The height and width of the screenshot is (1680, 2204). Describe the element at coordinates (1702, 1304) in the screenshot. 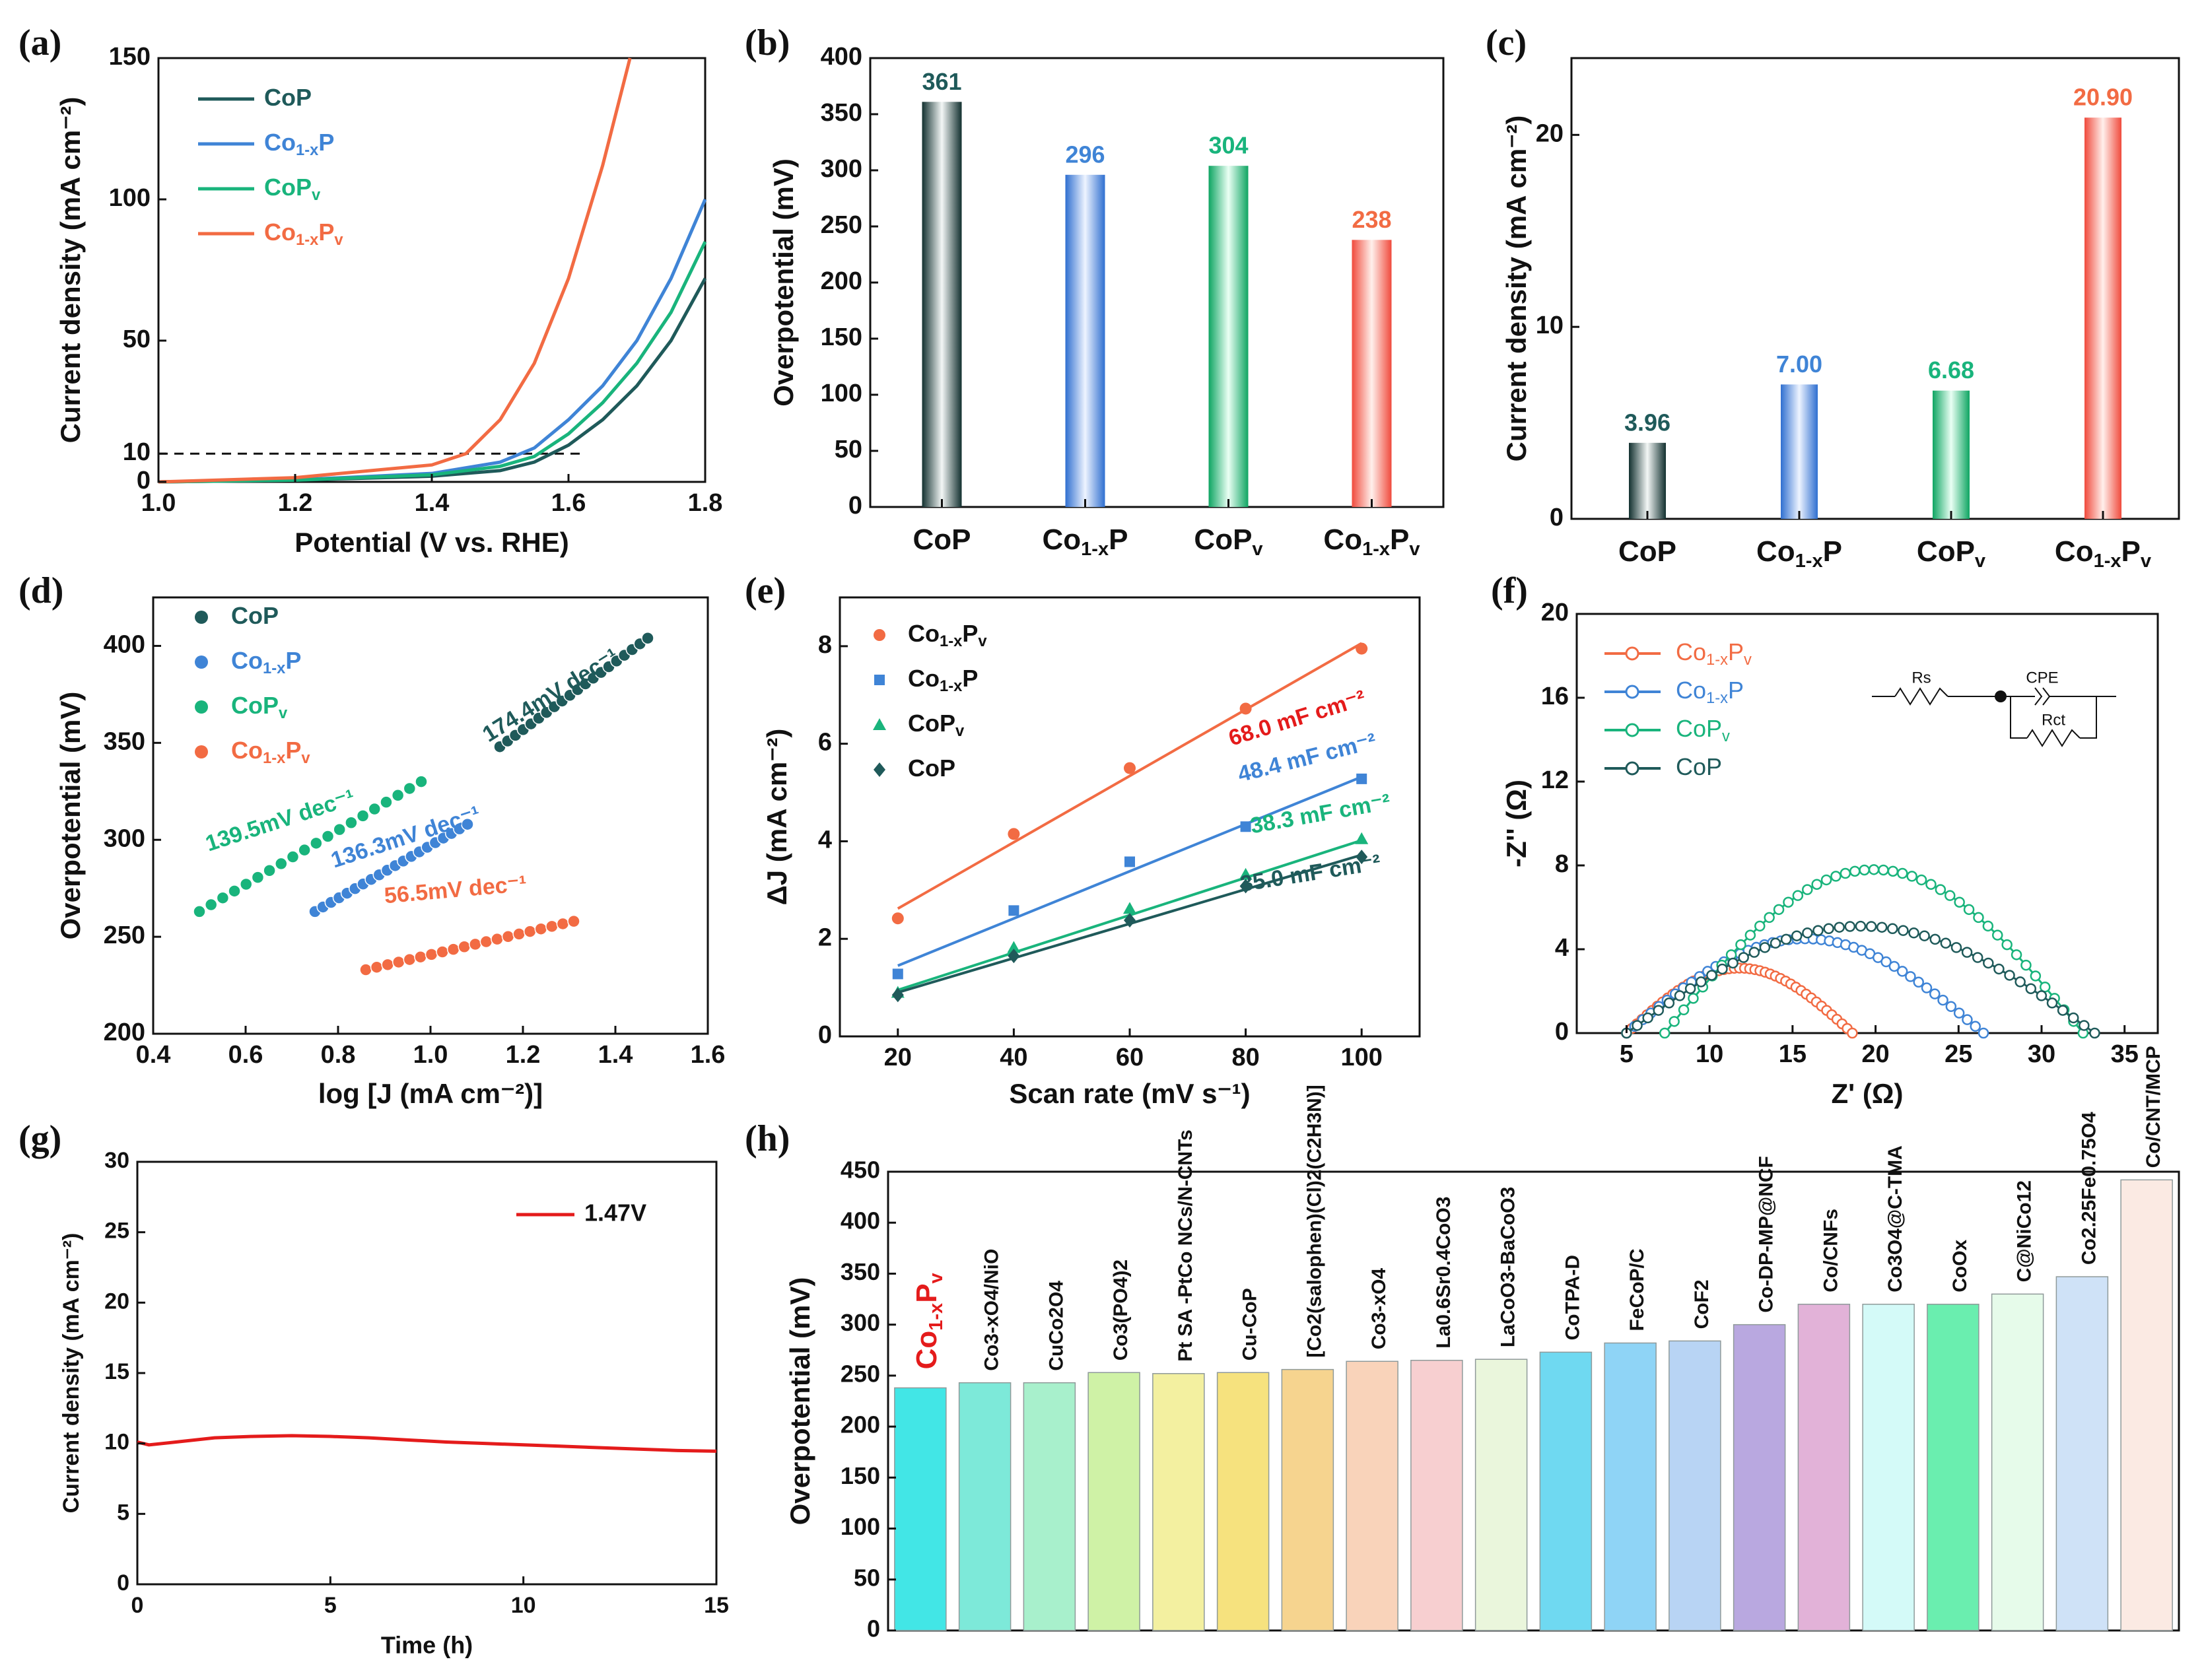

I see `bar-category-label: CoF2` at that location.